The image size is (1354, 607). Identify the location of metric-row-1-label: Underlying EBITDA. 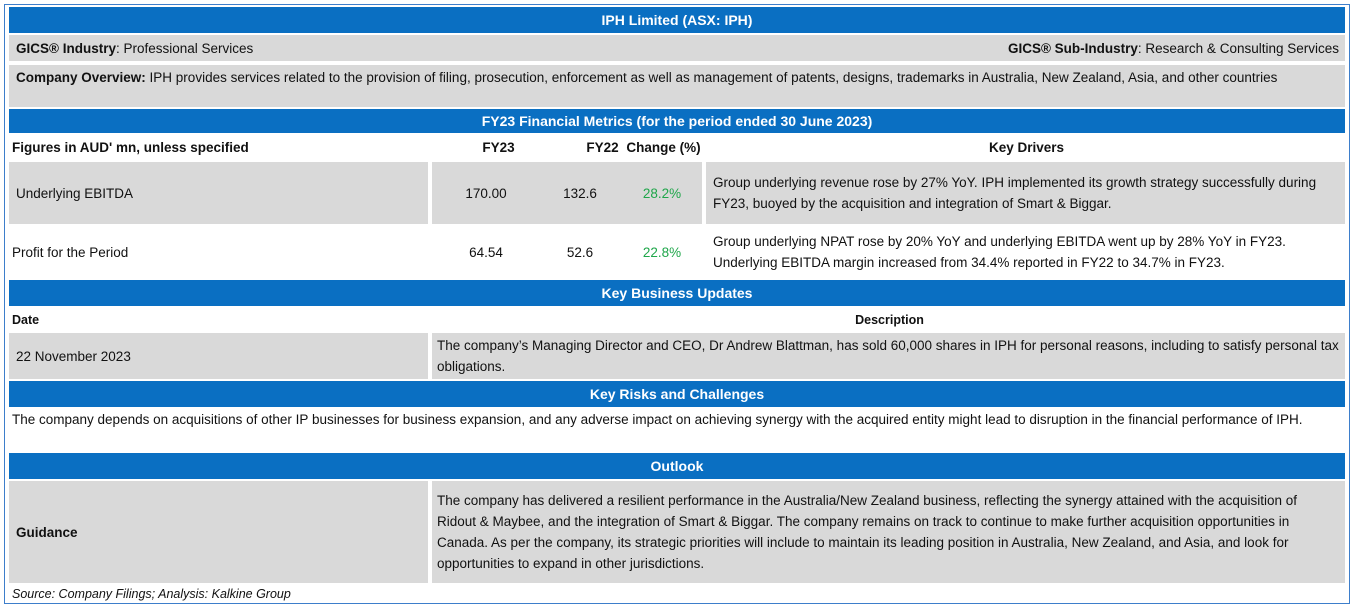
(218, 193).